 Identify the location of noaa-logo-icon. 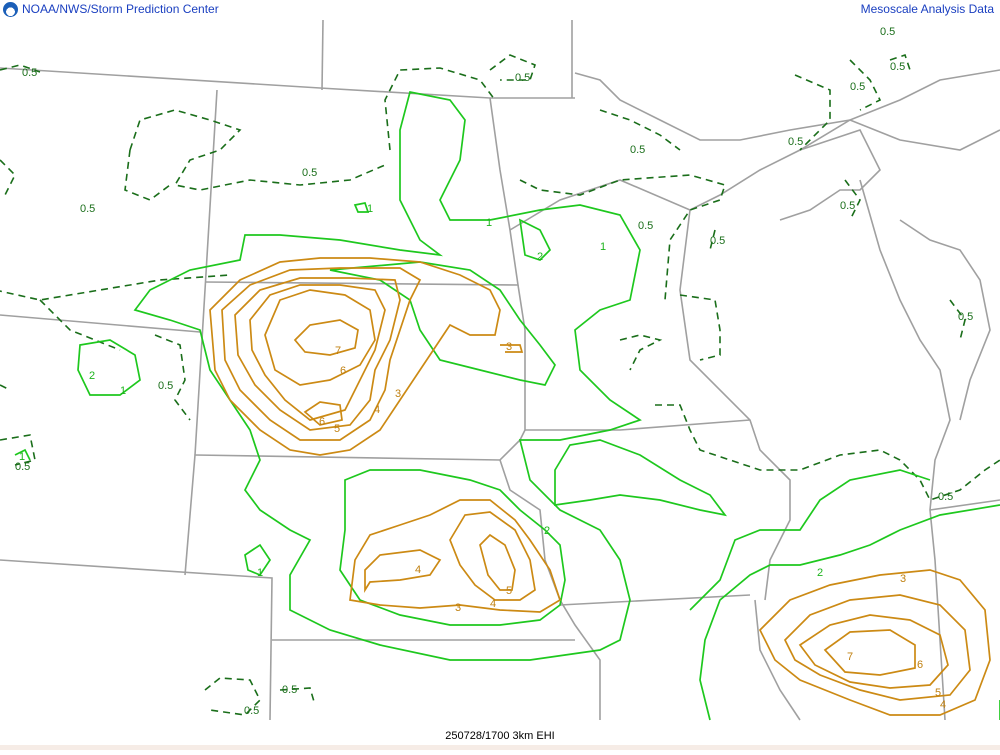
(10, 9).